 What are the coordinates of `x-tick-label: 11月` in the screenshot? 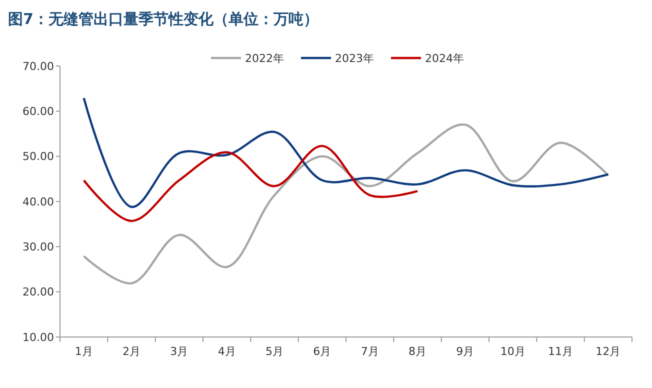 It's located at (560, 351).